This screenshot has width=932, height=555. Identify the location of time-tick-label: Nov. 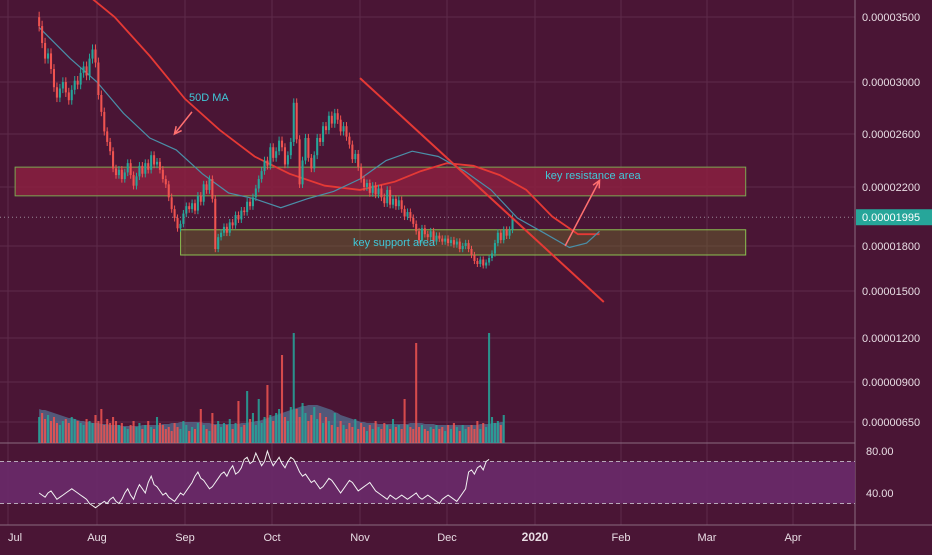
(360, 538).